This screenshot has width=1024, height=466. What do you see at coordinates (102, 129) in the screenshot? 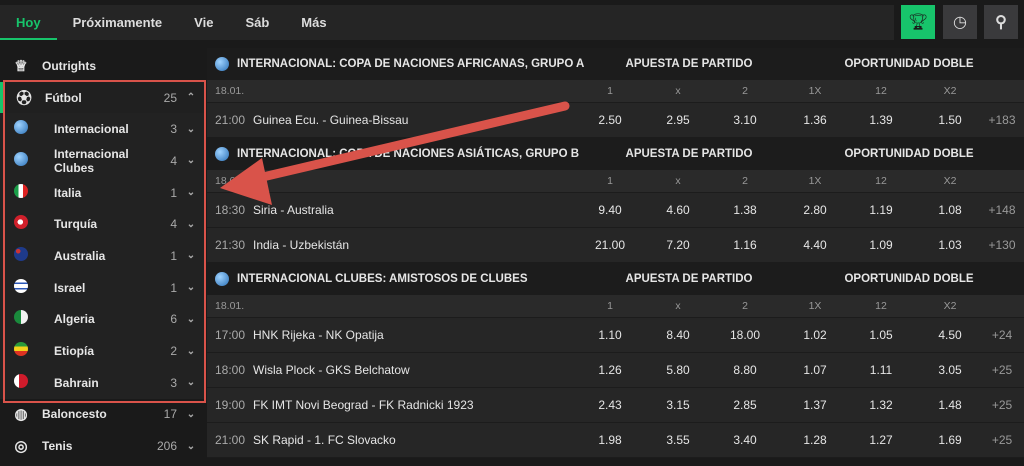
I see `sidebar-item-country: Internacional 3 ⌄` at bounding box center [102, 129].